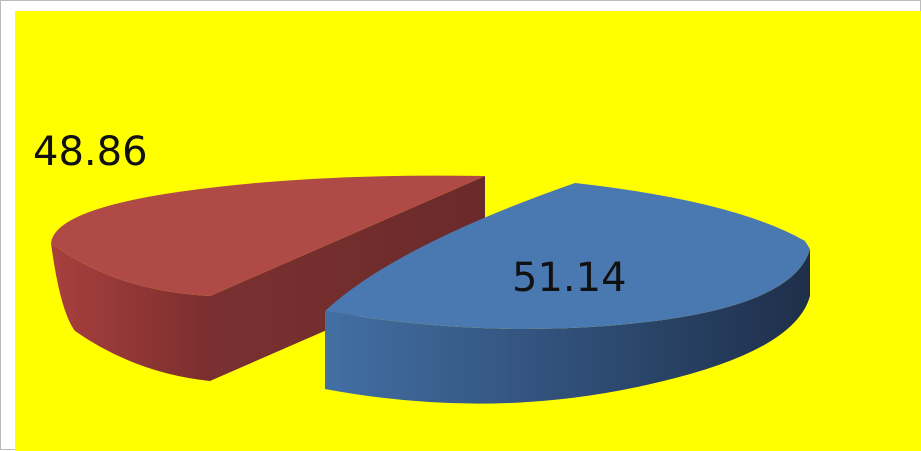 This screenshot has width=921, height=451. I want to click on data-label-51-14: 51.14, so click(569, 278).